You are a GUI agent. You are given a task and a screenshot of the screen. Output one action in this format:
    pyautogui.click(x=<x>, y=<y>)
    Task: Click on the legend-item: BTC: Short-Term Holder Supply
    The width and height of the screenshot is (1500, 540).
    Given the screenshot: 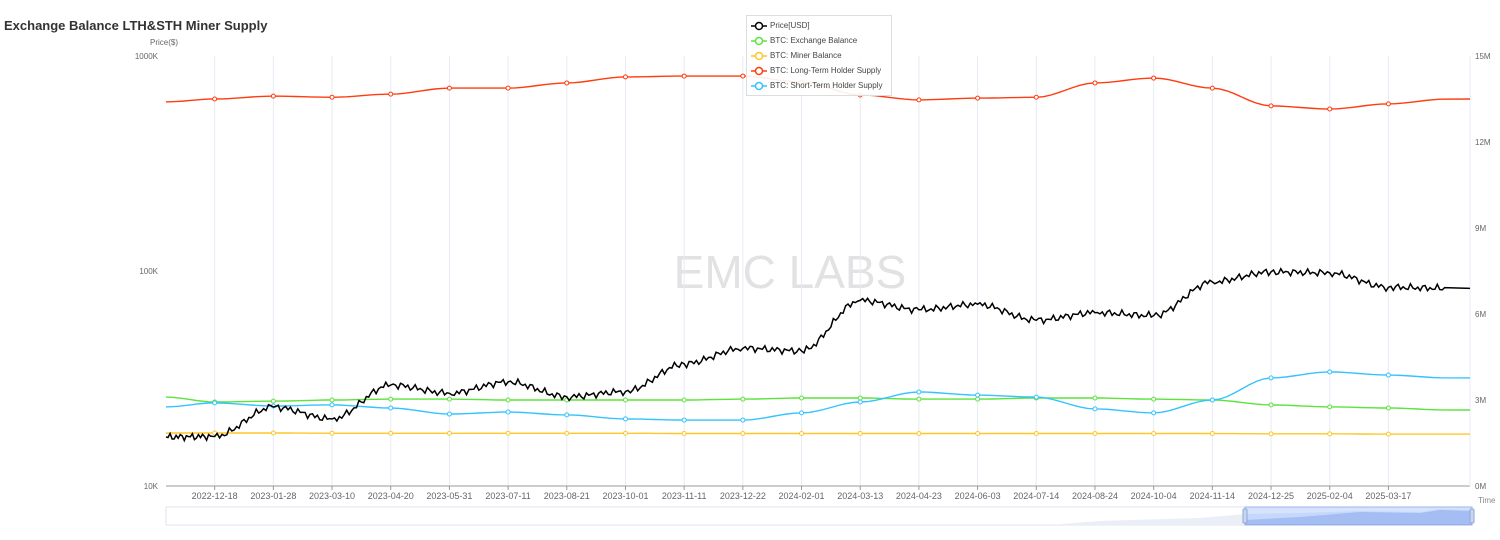 What is the action you would take?
    pyautogui.click(x=821, y=85)
    